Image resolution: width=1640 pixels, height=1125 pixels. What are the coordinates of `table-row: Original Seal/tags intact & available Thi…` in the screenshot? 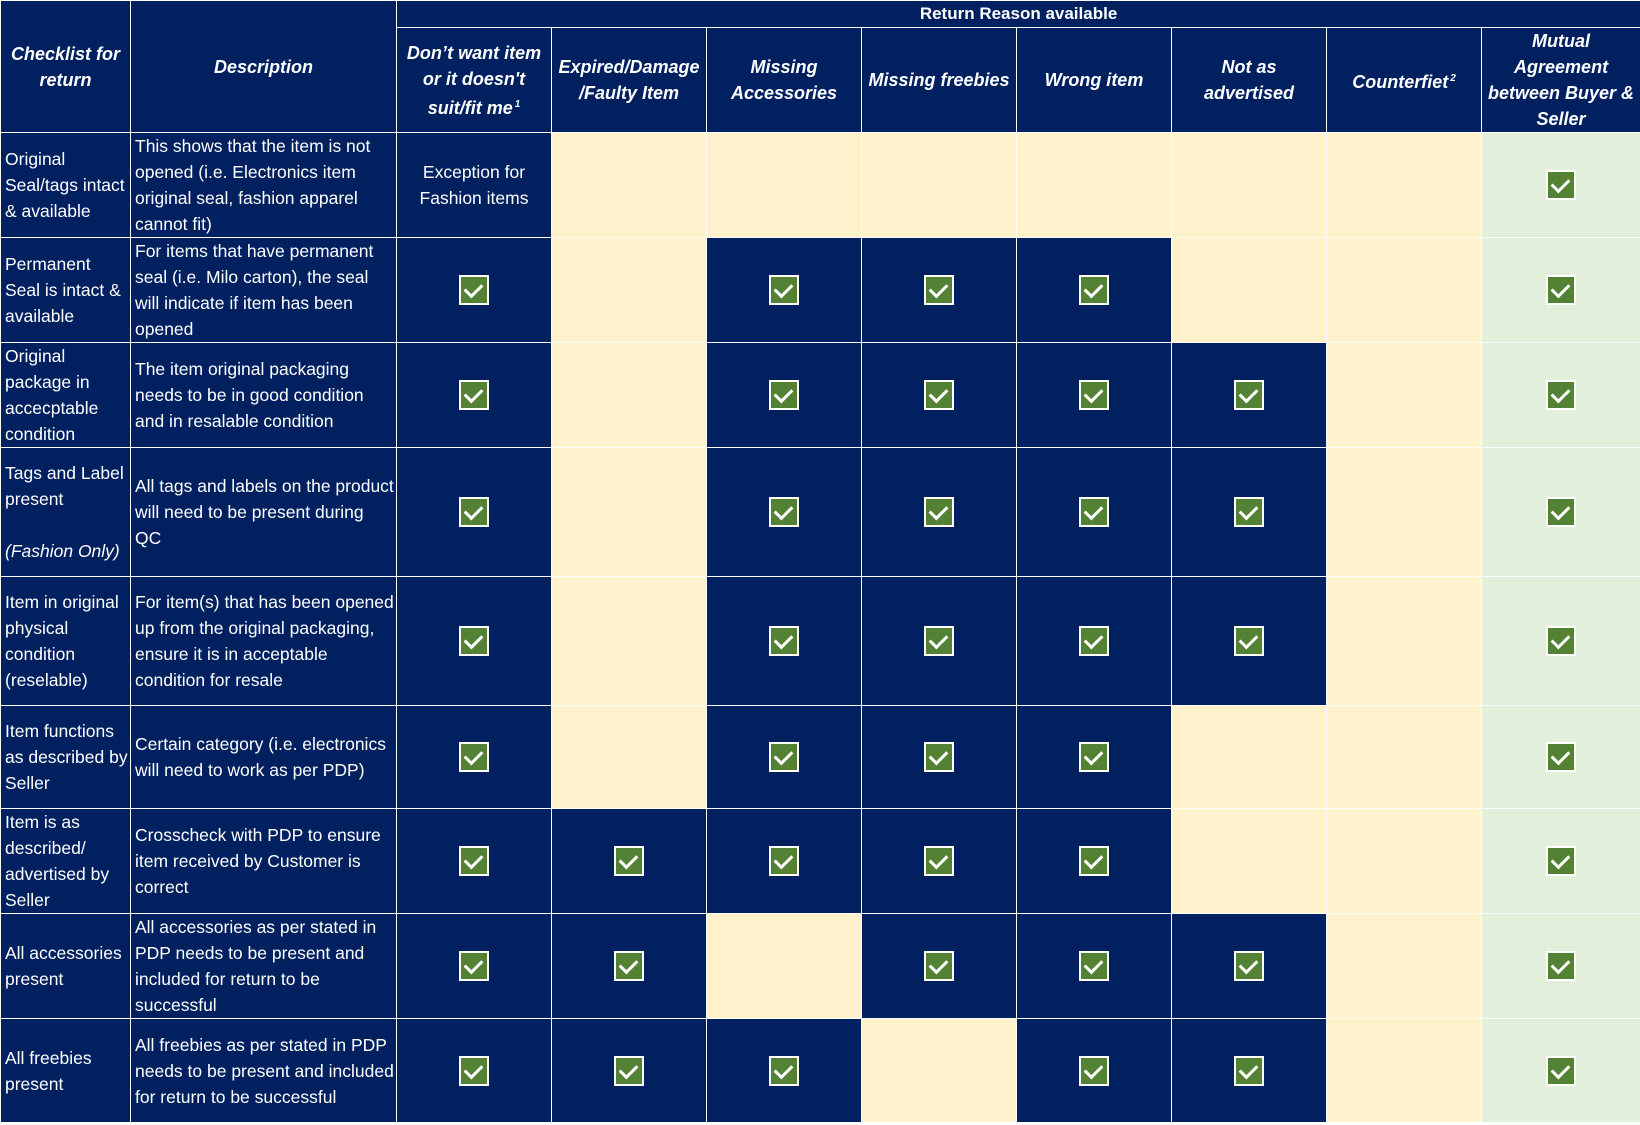 It's located at (820, 185).